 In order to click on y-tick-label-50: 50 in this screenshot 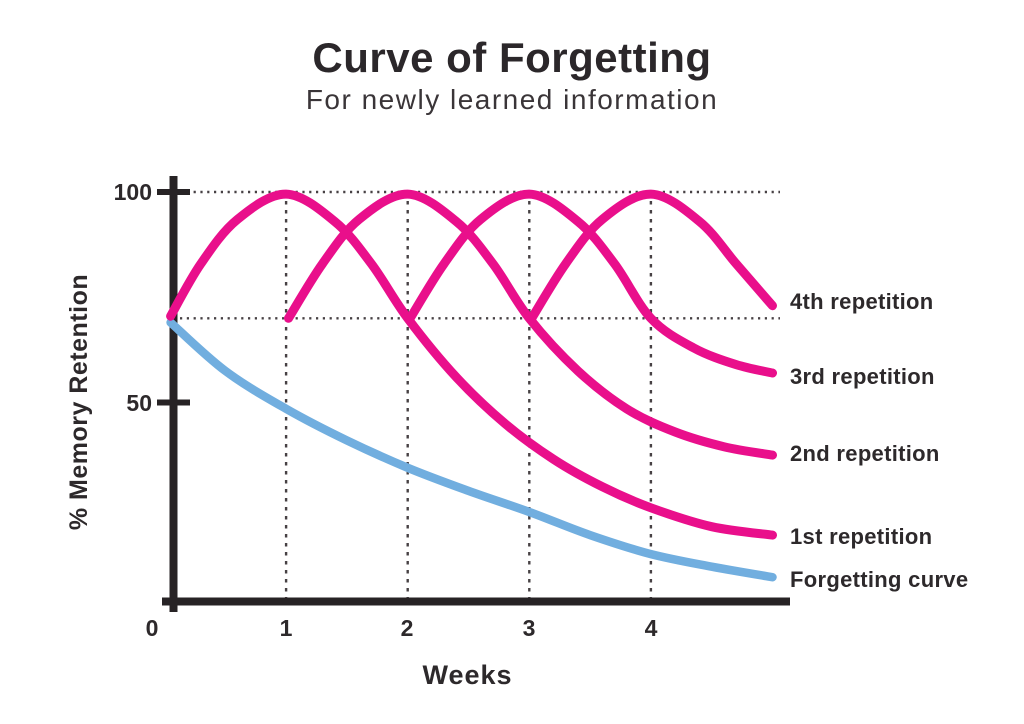, I will do `click(139, 403)`.